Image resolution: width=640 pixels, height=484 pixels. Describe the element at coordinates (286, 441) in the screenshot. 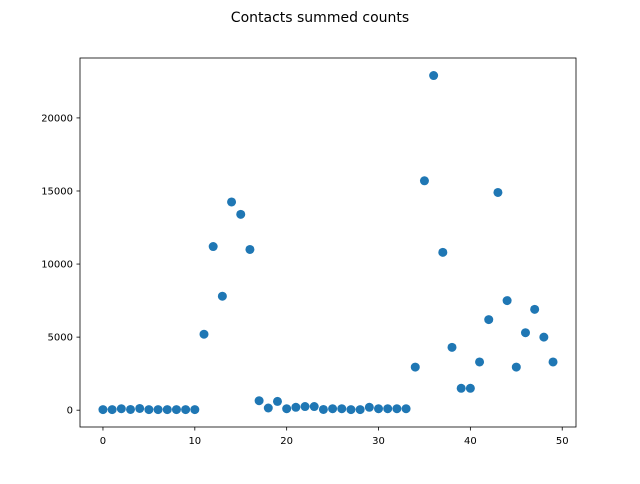

I see `x-tick-label: 20` at that location.